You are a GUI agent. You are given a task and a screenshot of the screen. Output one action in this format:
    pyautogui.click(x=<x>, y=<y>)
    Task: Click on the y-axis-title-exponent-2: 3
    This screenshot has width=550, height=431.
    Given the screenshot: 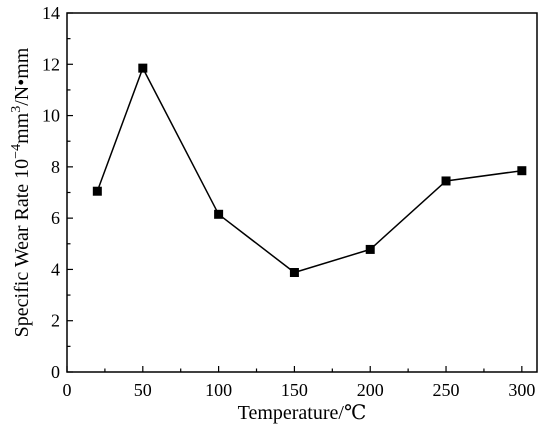 What is the action you would take?
    pyautogui.click(x=16, y=109)
    